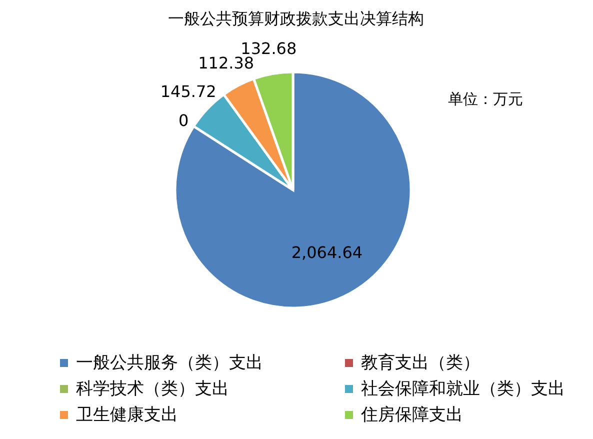 This screenshot has width=593, height=439. Describe the element at coordinates (226, 62) in the screenshot. I see `data-label: 112.38` at that location.